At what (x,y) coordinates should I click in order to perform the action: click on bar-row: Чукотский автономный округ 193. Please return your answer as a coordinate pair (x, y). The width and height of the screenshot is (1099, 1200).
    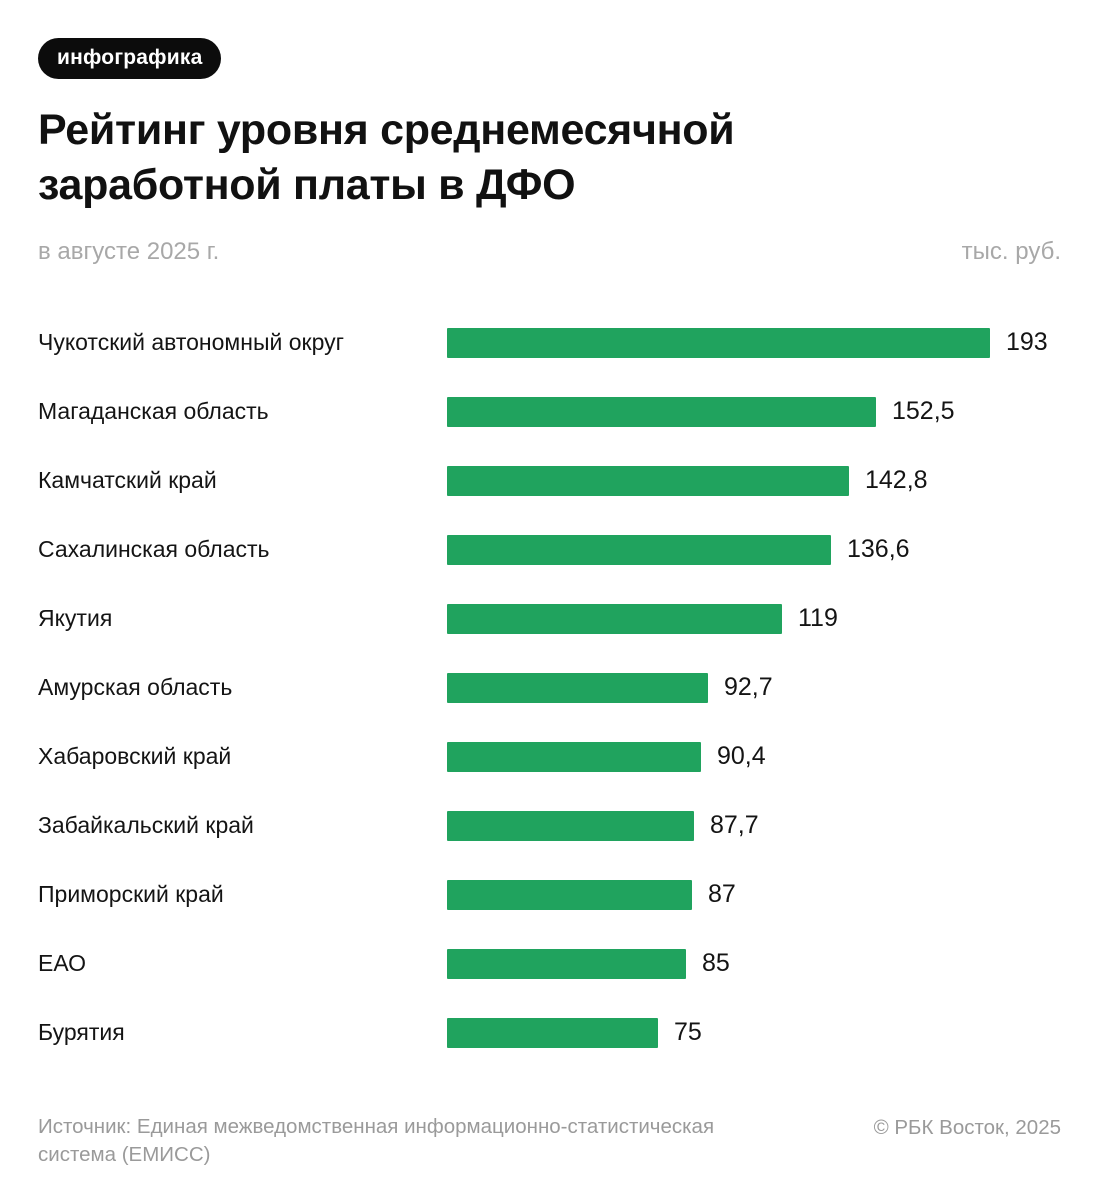
    Looking at the image, I should click on (549, 342).